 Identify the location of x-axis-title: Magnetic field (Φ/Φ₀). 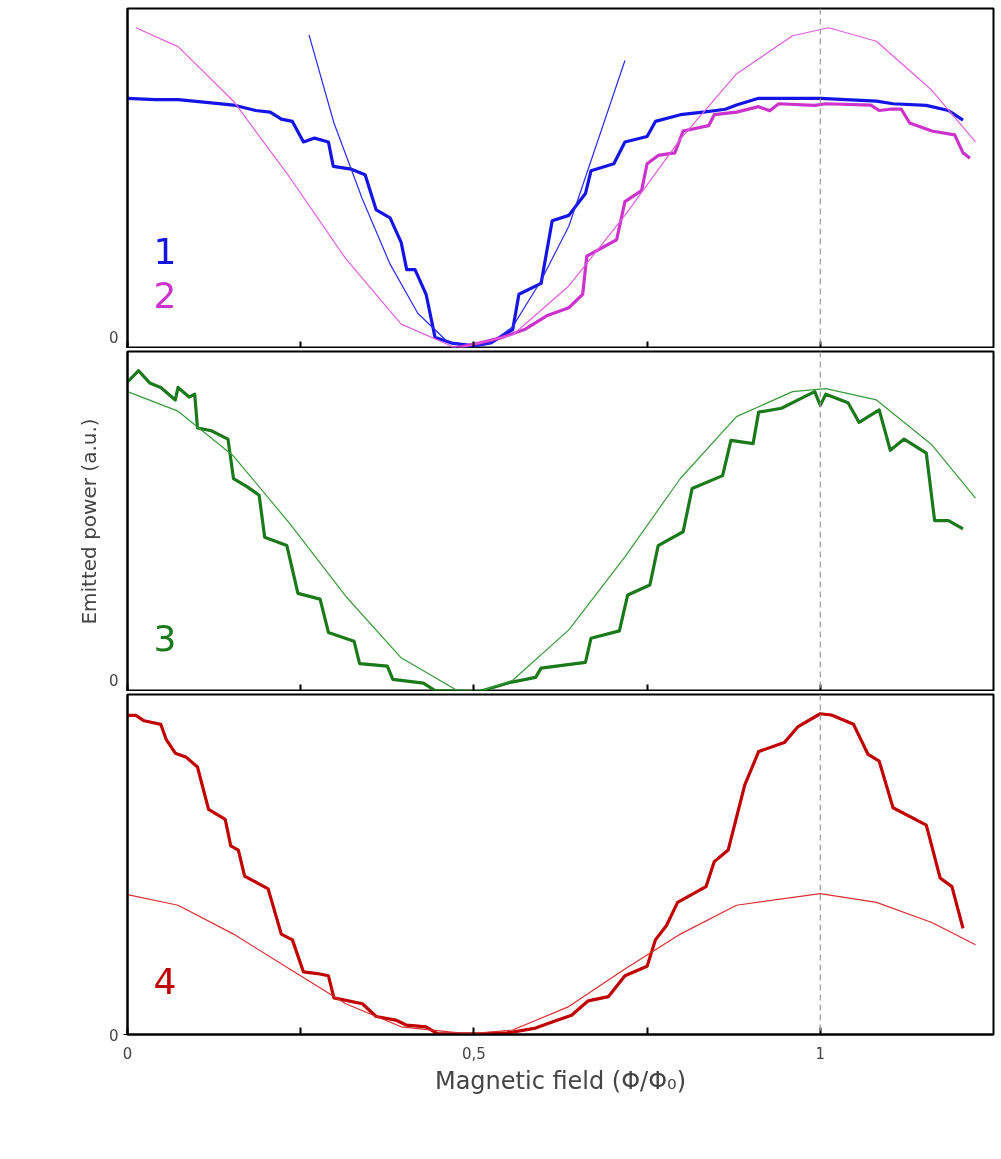
(560, 1080).